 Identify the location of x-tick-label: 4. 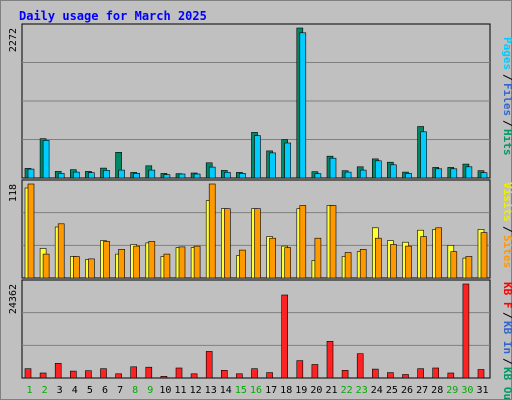
(75, 390).